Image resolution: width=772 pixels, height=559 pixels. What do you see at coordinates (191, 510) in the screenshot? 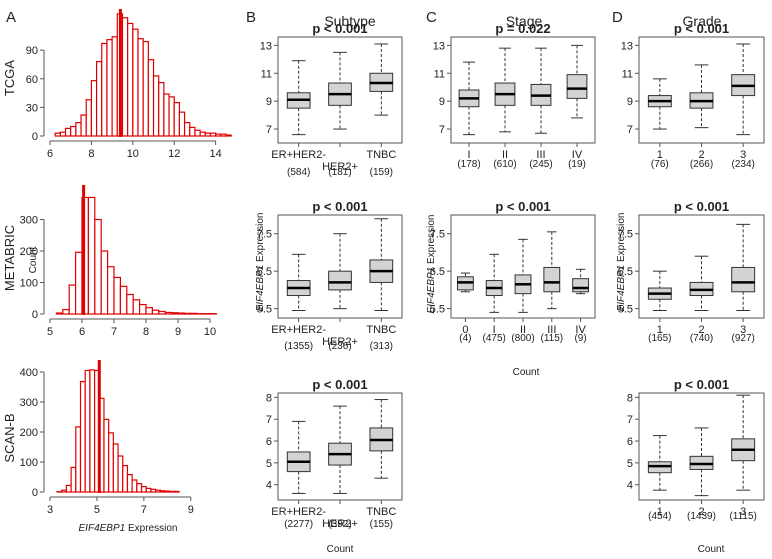
I see `x-tick-label: 9` at bounding box center [191, 510].